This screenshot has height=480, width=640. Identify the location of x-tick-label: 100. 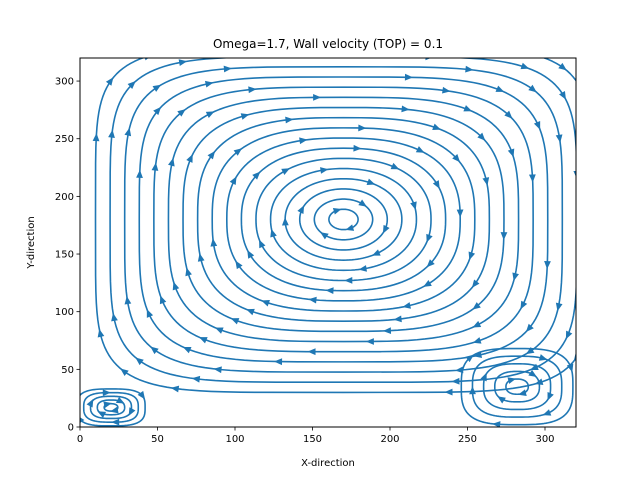
(234, 439).